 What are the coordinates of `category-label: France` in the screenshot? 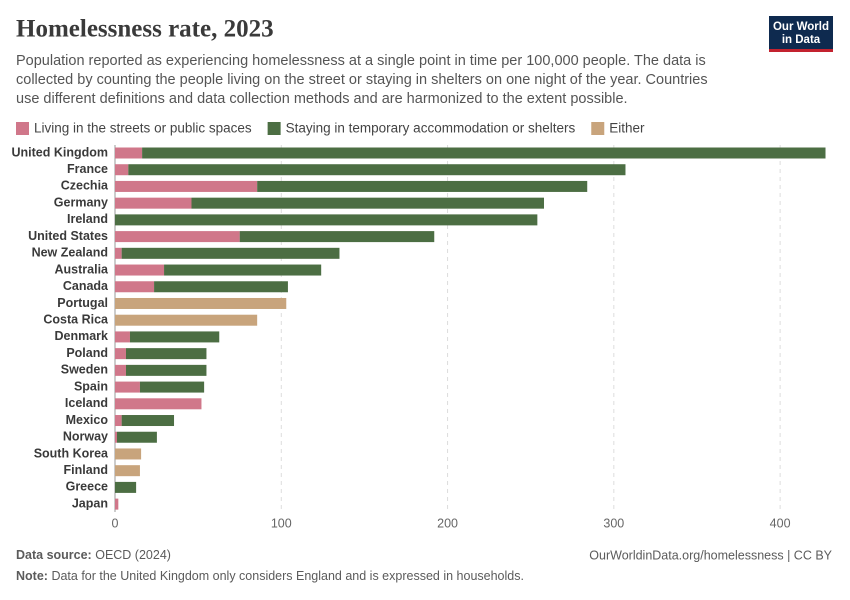 It's located at (87, 169).